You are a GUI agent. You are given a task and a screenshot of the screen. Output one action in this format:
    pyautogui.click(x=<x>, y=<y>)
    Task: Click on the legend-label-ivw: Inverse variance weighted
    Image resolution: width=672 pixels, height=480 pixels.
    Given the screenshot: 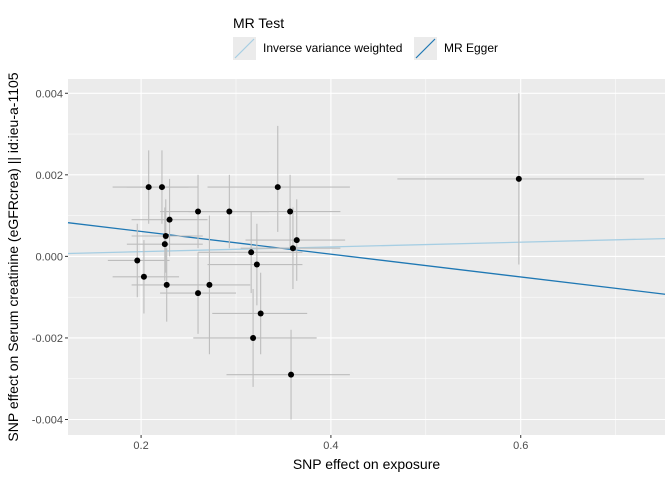 What is the action you would take?
    pyautogui.click(x=332, y=48)
    